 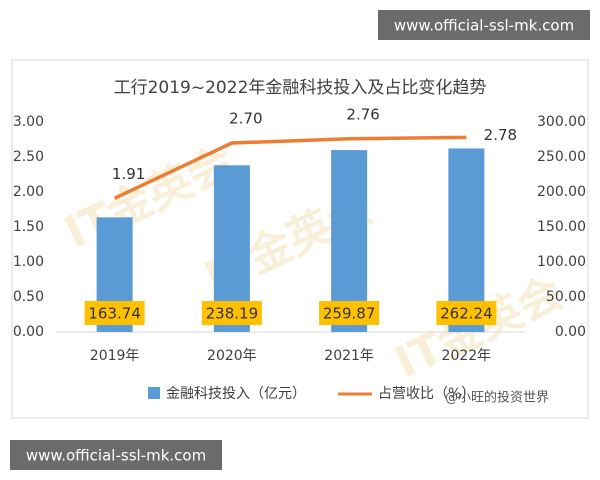 I want to click on chart-title: 工行2019~2022年金融科技投入及占比变化趋势, so click(x=300, y=88).